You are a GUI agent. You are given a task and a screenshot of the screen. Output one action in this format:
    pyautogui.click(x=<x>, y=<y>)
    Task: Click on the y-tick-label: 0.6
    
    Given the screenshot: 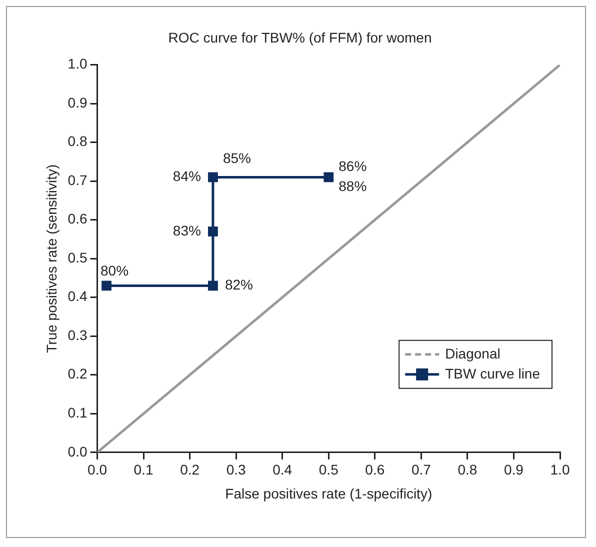 What is the action you would take?
    pyautogui.click(x=78, y=218)
    